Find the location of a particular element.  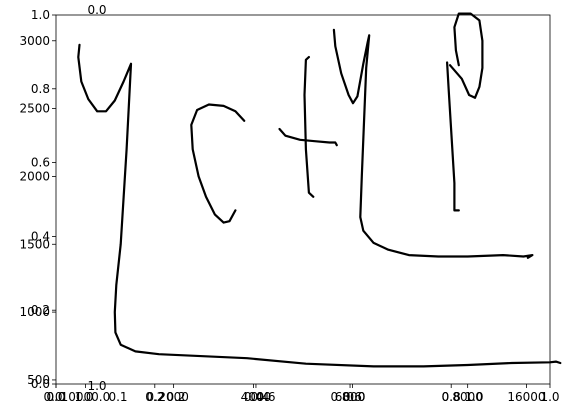

y-tick-label-1: 1000 is located at coordinates (34, 312).